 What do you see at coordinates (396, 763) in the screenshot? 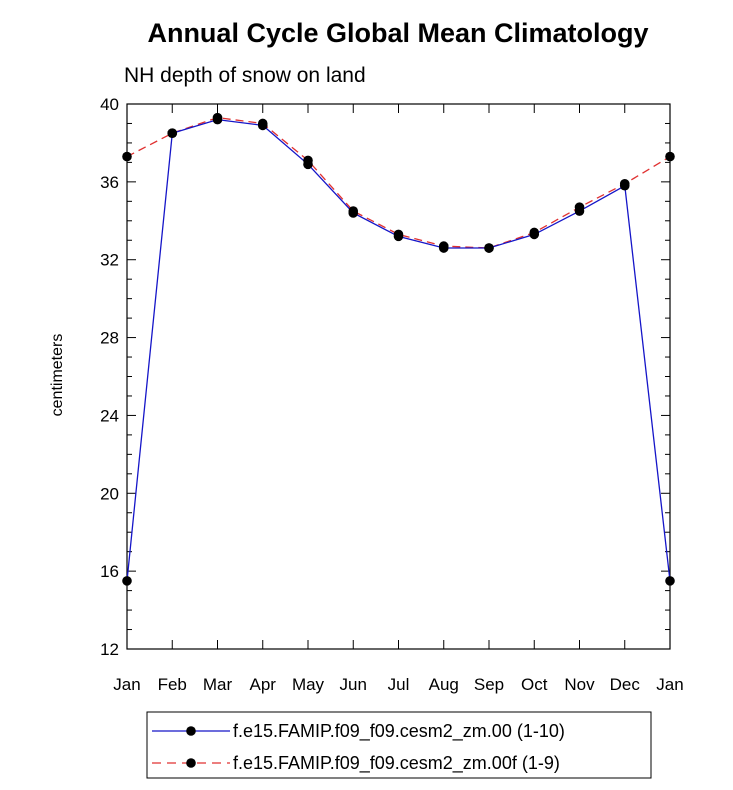
I see `legend-label-series-2: f.e15.FAMIP.f09_f09.cesm2_zm.00f (1-9)` at bounding box center [396, 763].